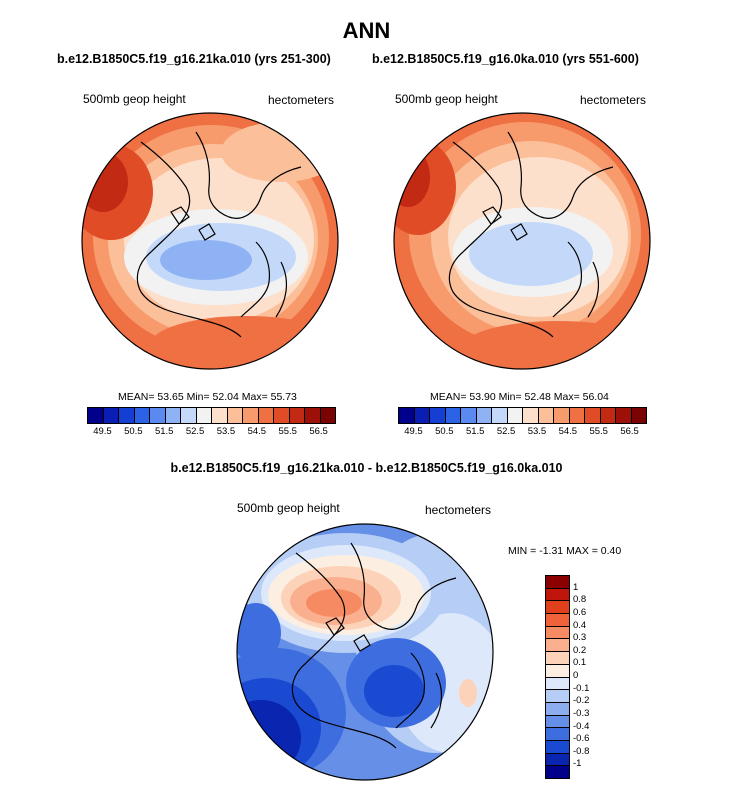  Describe the element at coordinates (580, 612) in the screenshot. I see `colorbar-tick-label: 0.6` at that location.